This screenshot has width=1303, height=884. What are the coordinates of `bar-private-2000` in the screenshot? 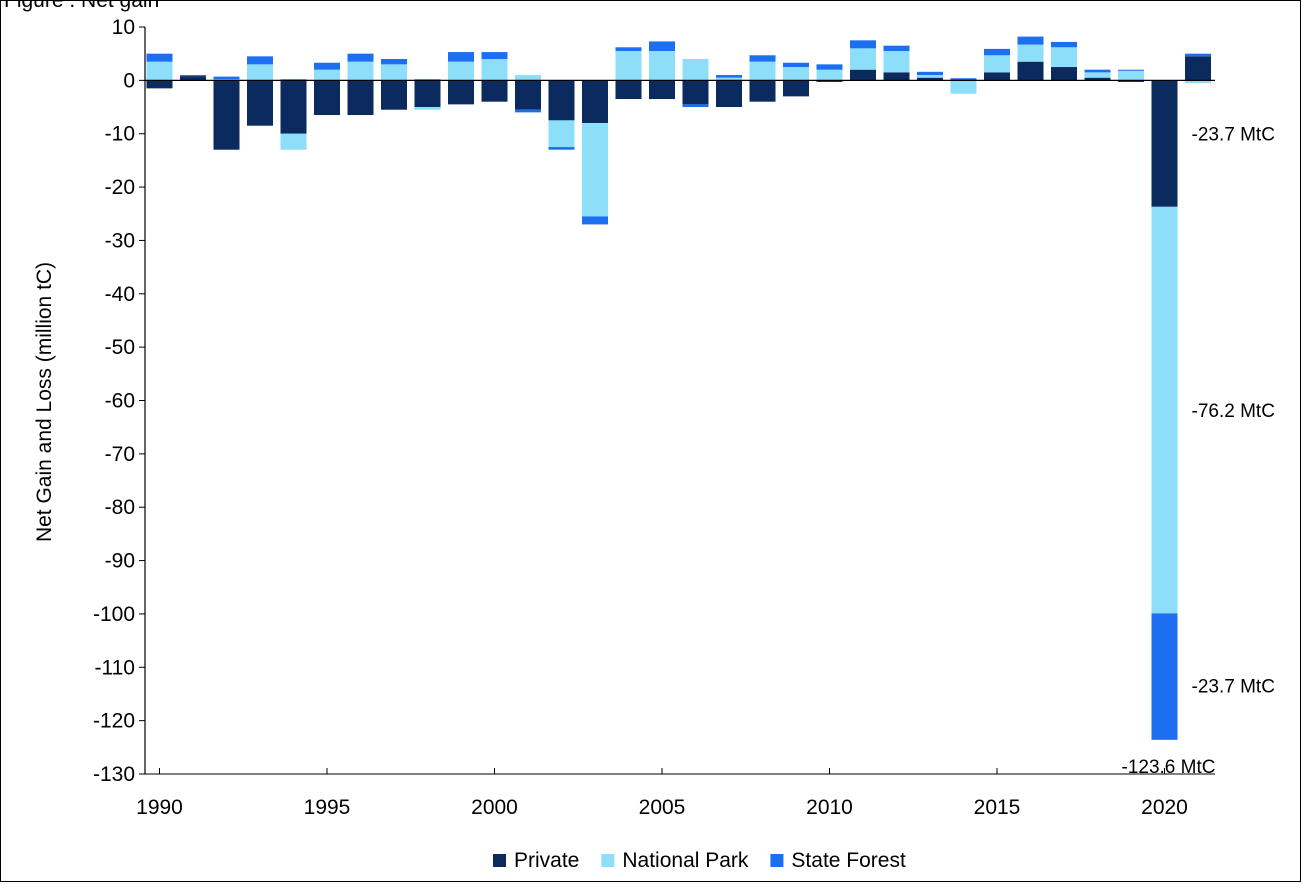 It's located at (494, 91).